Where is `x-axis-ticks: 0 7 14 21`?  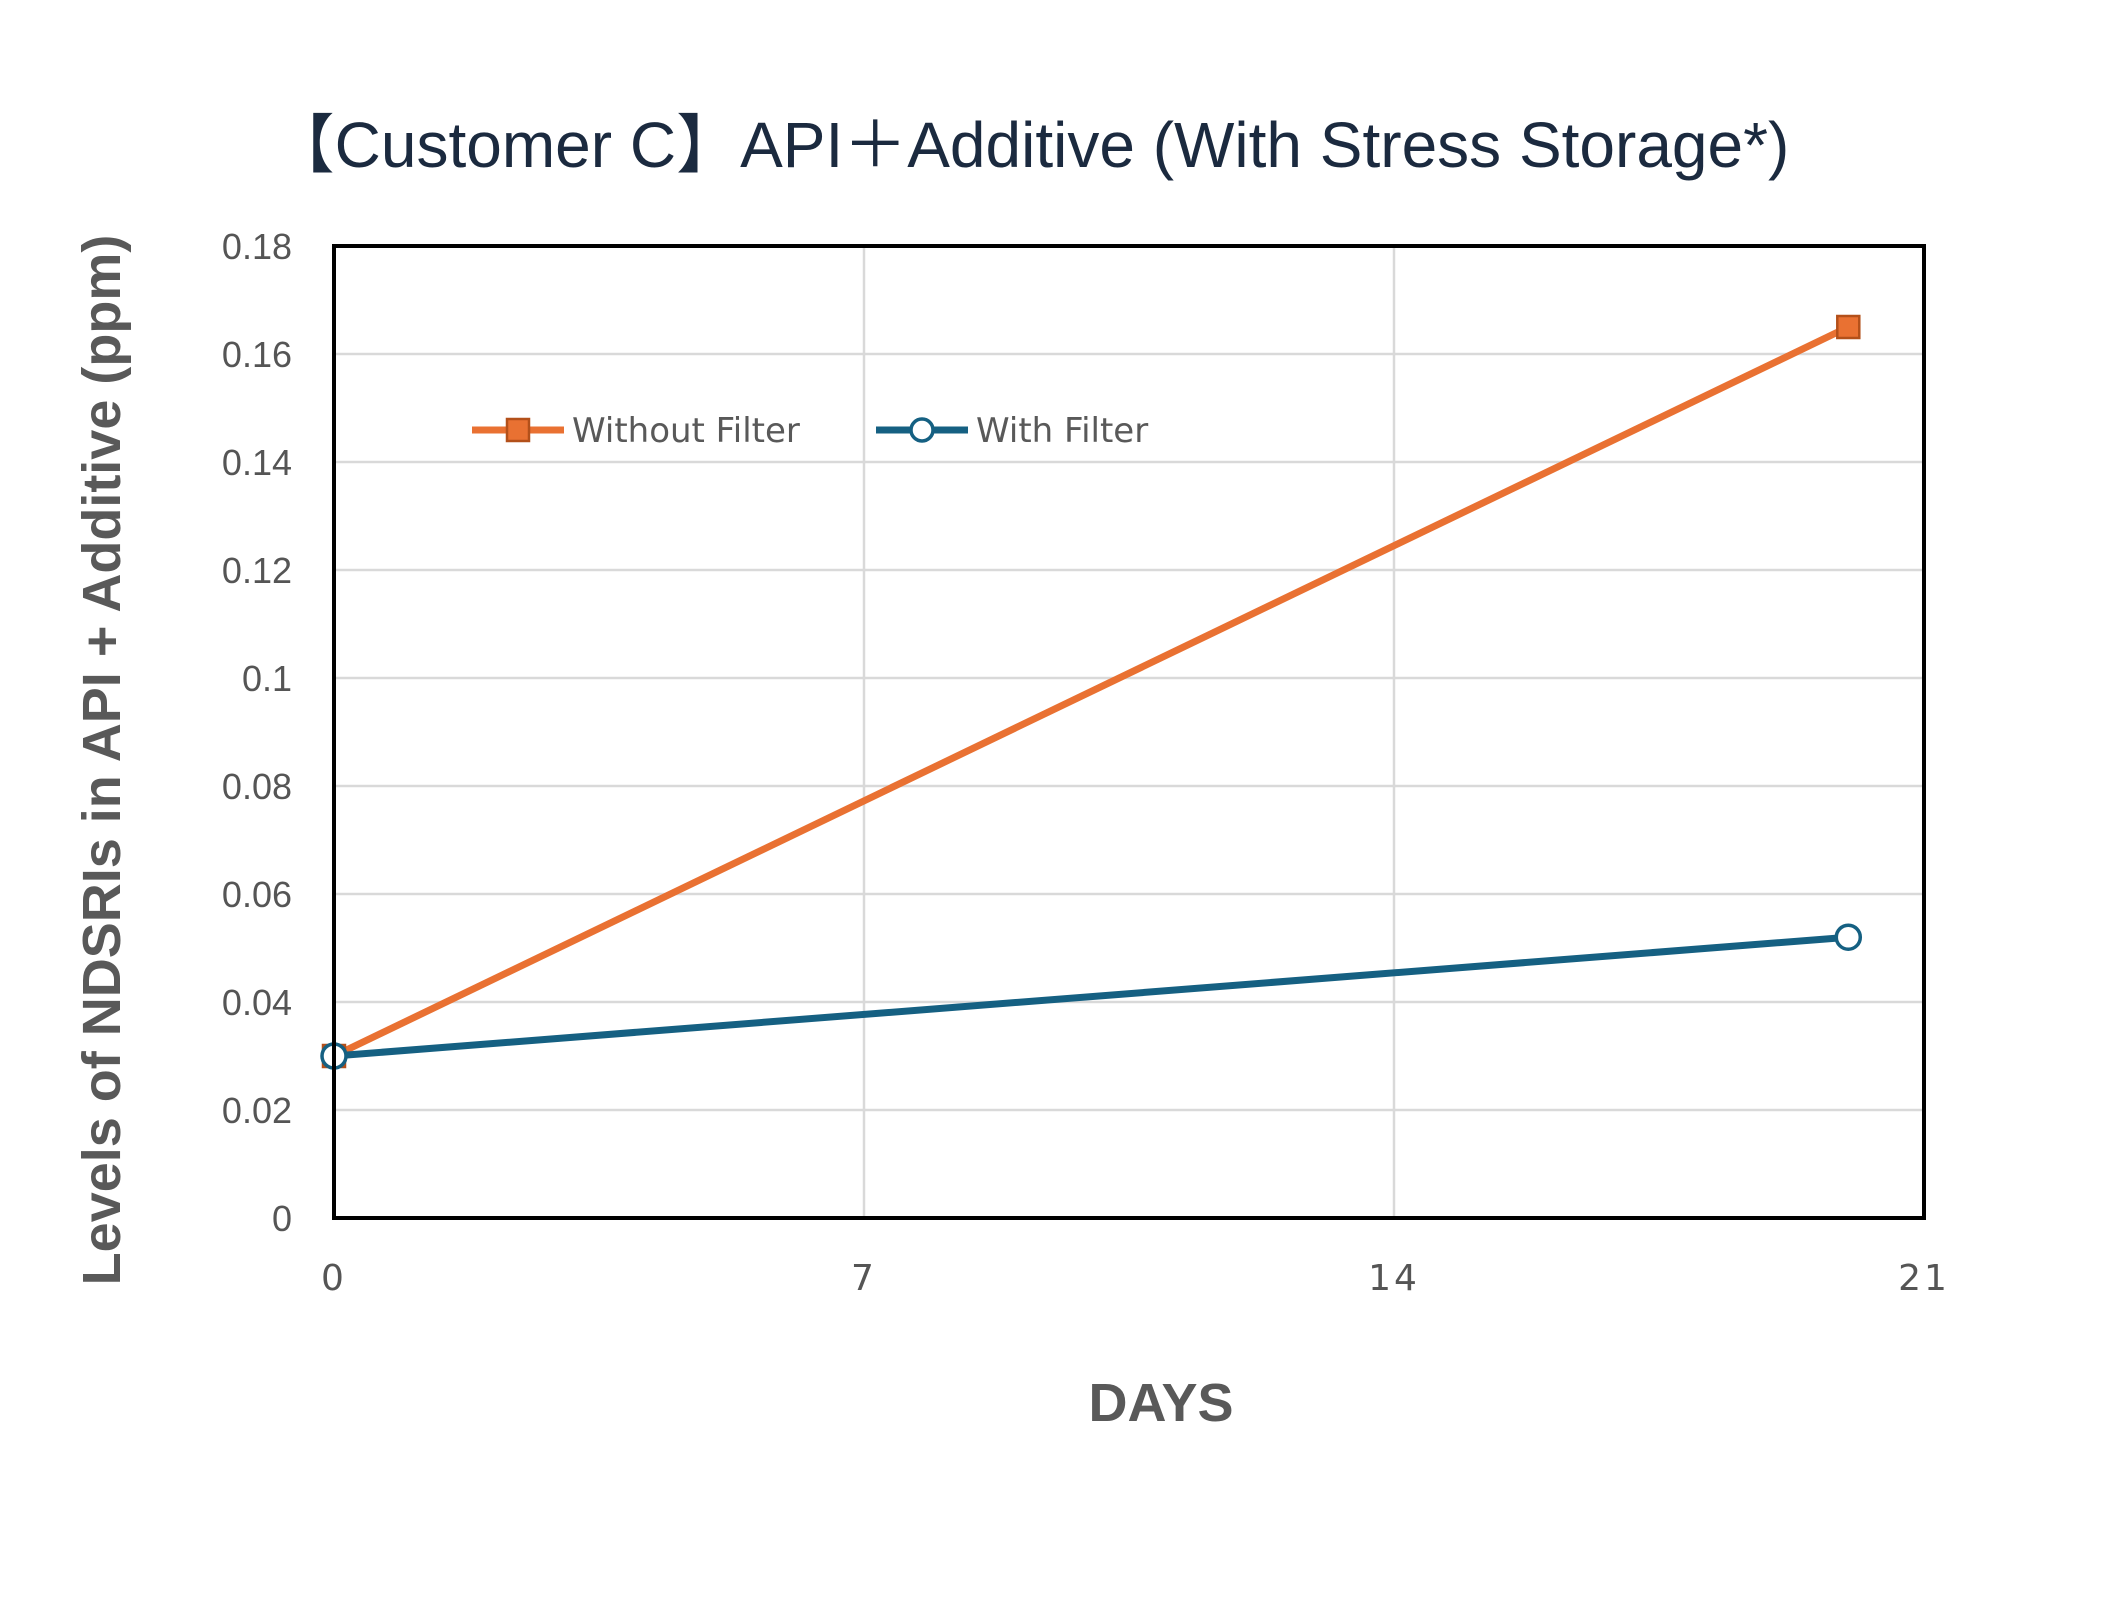 x-axis-ticks: 0 7 14 21 is located at coordinates (1135, 1278).